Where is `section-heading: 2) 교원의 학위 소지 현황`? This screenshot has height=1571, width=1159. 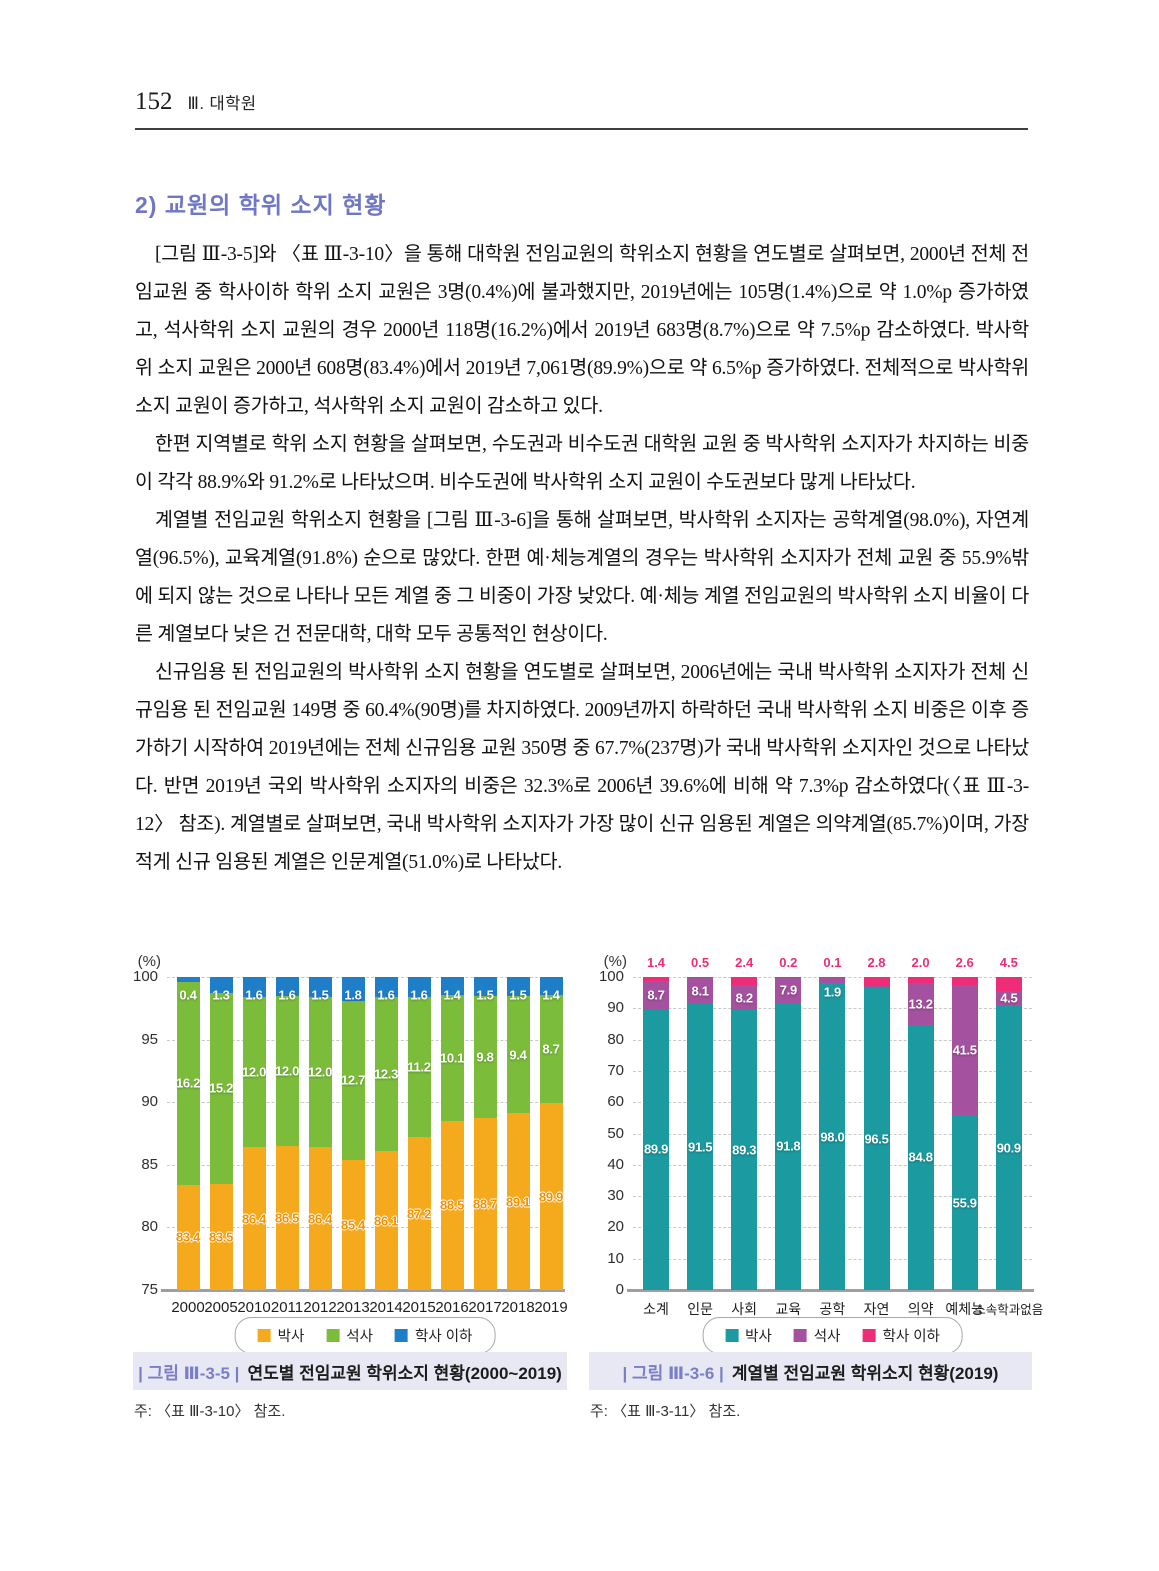 section-heading: 2) 교원의 학위 소지 현황 is located at coordinates (261, 205).